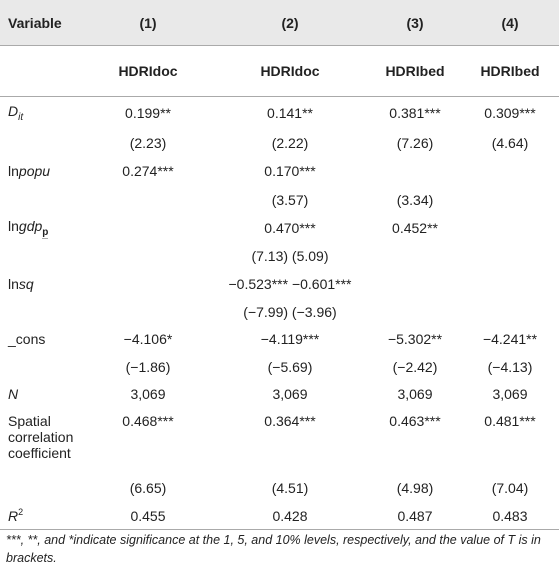 This screenshot has width=559, height=565. What do you see at coordinates (290, 228) in the screenshot?
I see `table-cell: 0.470***` at bounding box center [290, 228].